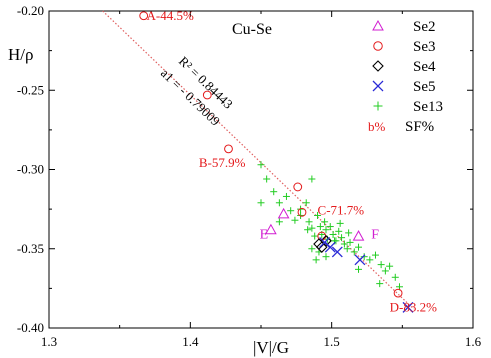  What do you see at coordinates (271, 347) in the screenshot?
I see `x-axis-title: |V|/G` at bounding box center [271, 347].